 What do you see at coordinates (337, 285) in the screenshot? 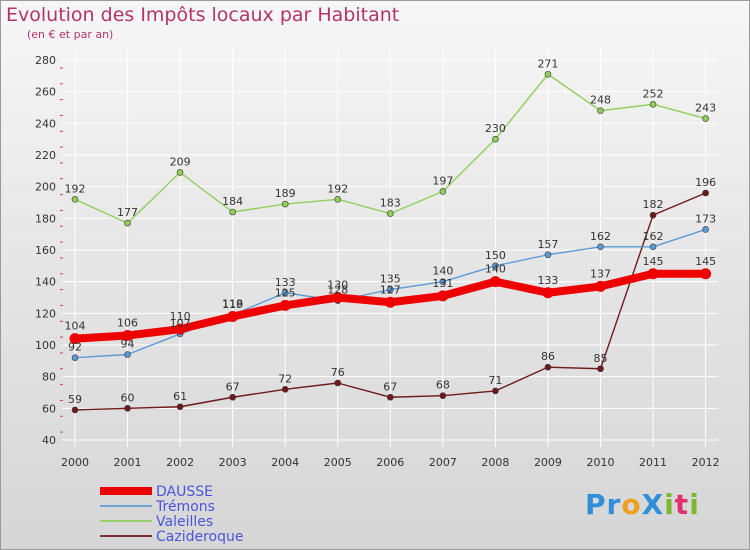
I see `data-label-dausse: 130` at bounding box center [337, 285].